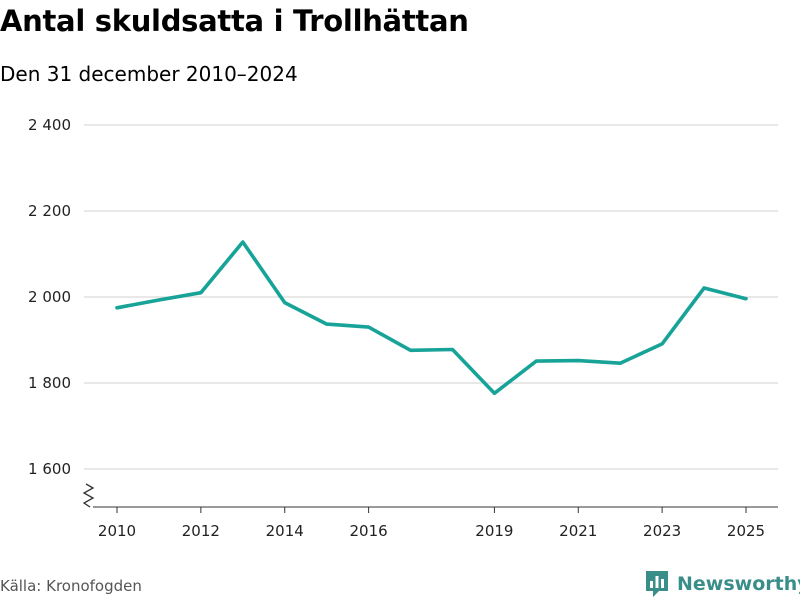 The height and width of the screenshot is (600, 800). I want to click on x-tick-label: 2010, so click(117, 531).